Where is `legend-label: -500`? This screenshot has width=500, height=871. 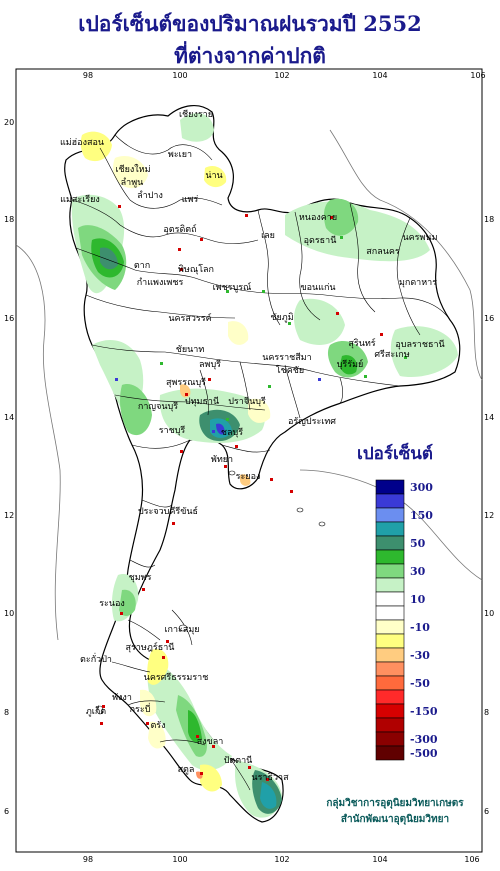
legend-label: -500 is located at coordinates (424, 753).